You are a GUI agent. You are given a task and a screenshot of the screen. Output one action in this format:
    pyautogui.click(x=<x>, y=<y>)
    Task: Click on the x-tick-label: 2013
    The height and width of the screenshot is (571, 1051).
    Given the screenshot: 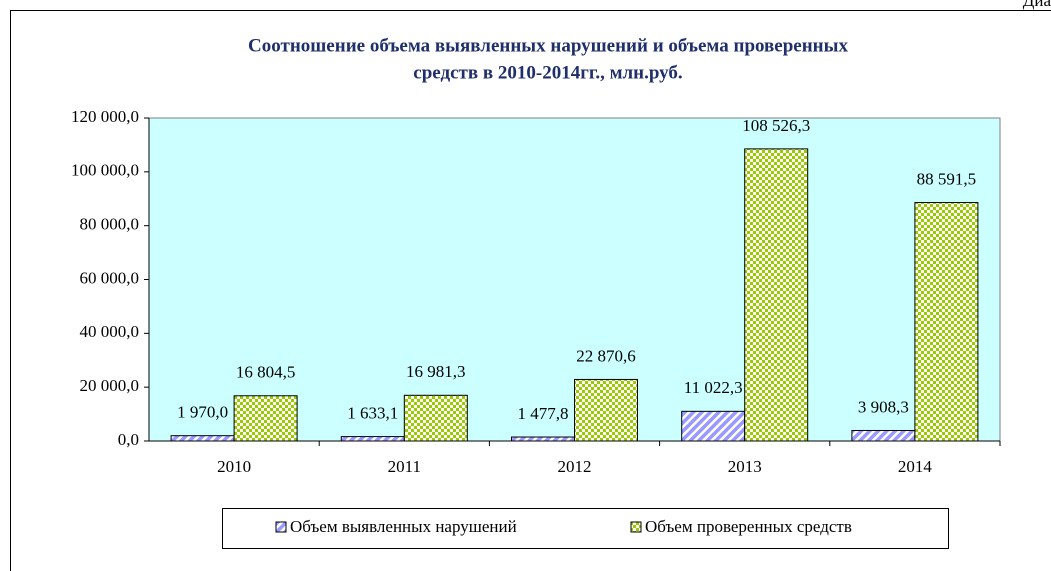 What is the action you would take?
    pyautogui.click(x=745, y=466)
    